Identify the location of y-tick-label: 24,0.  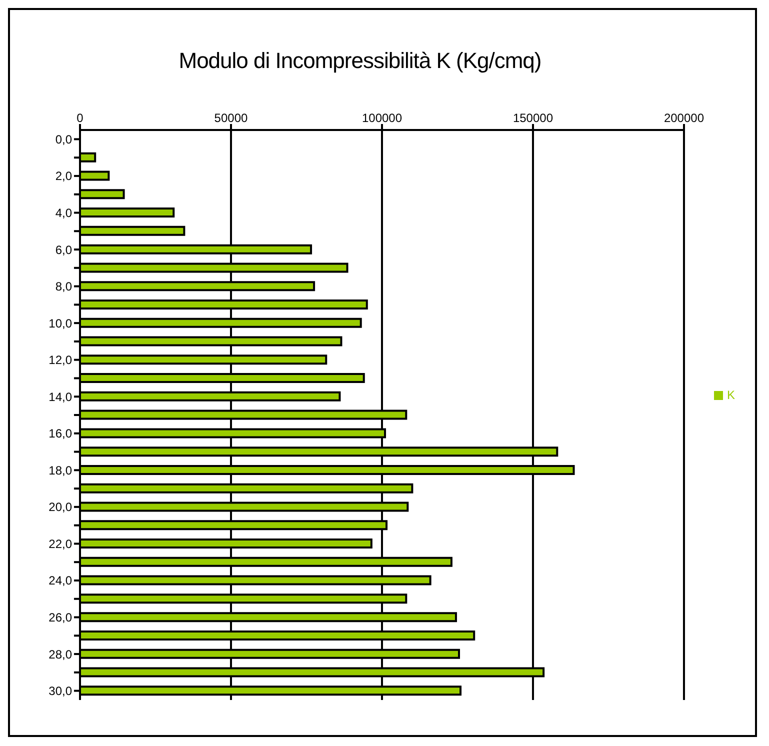
(60, 581).